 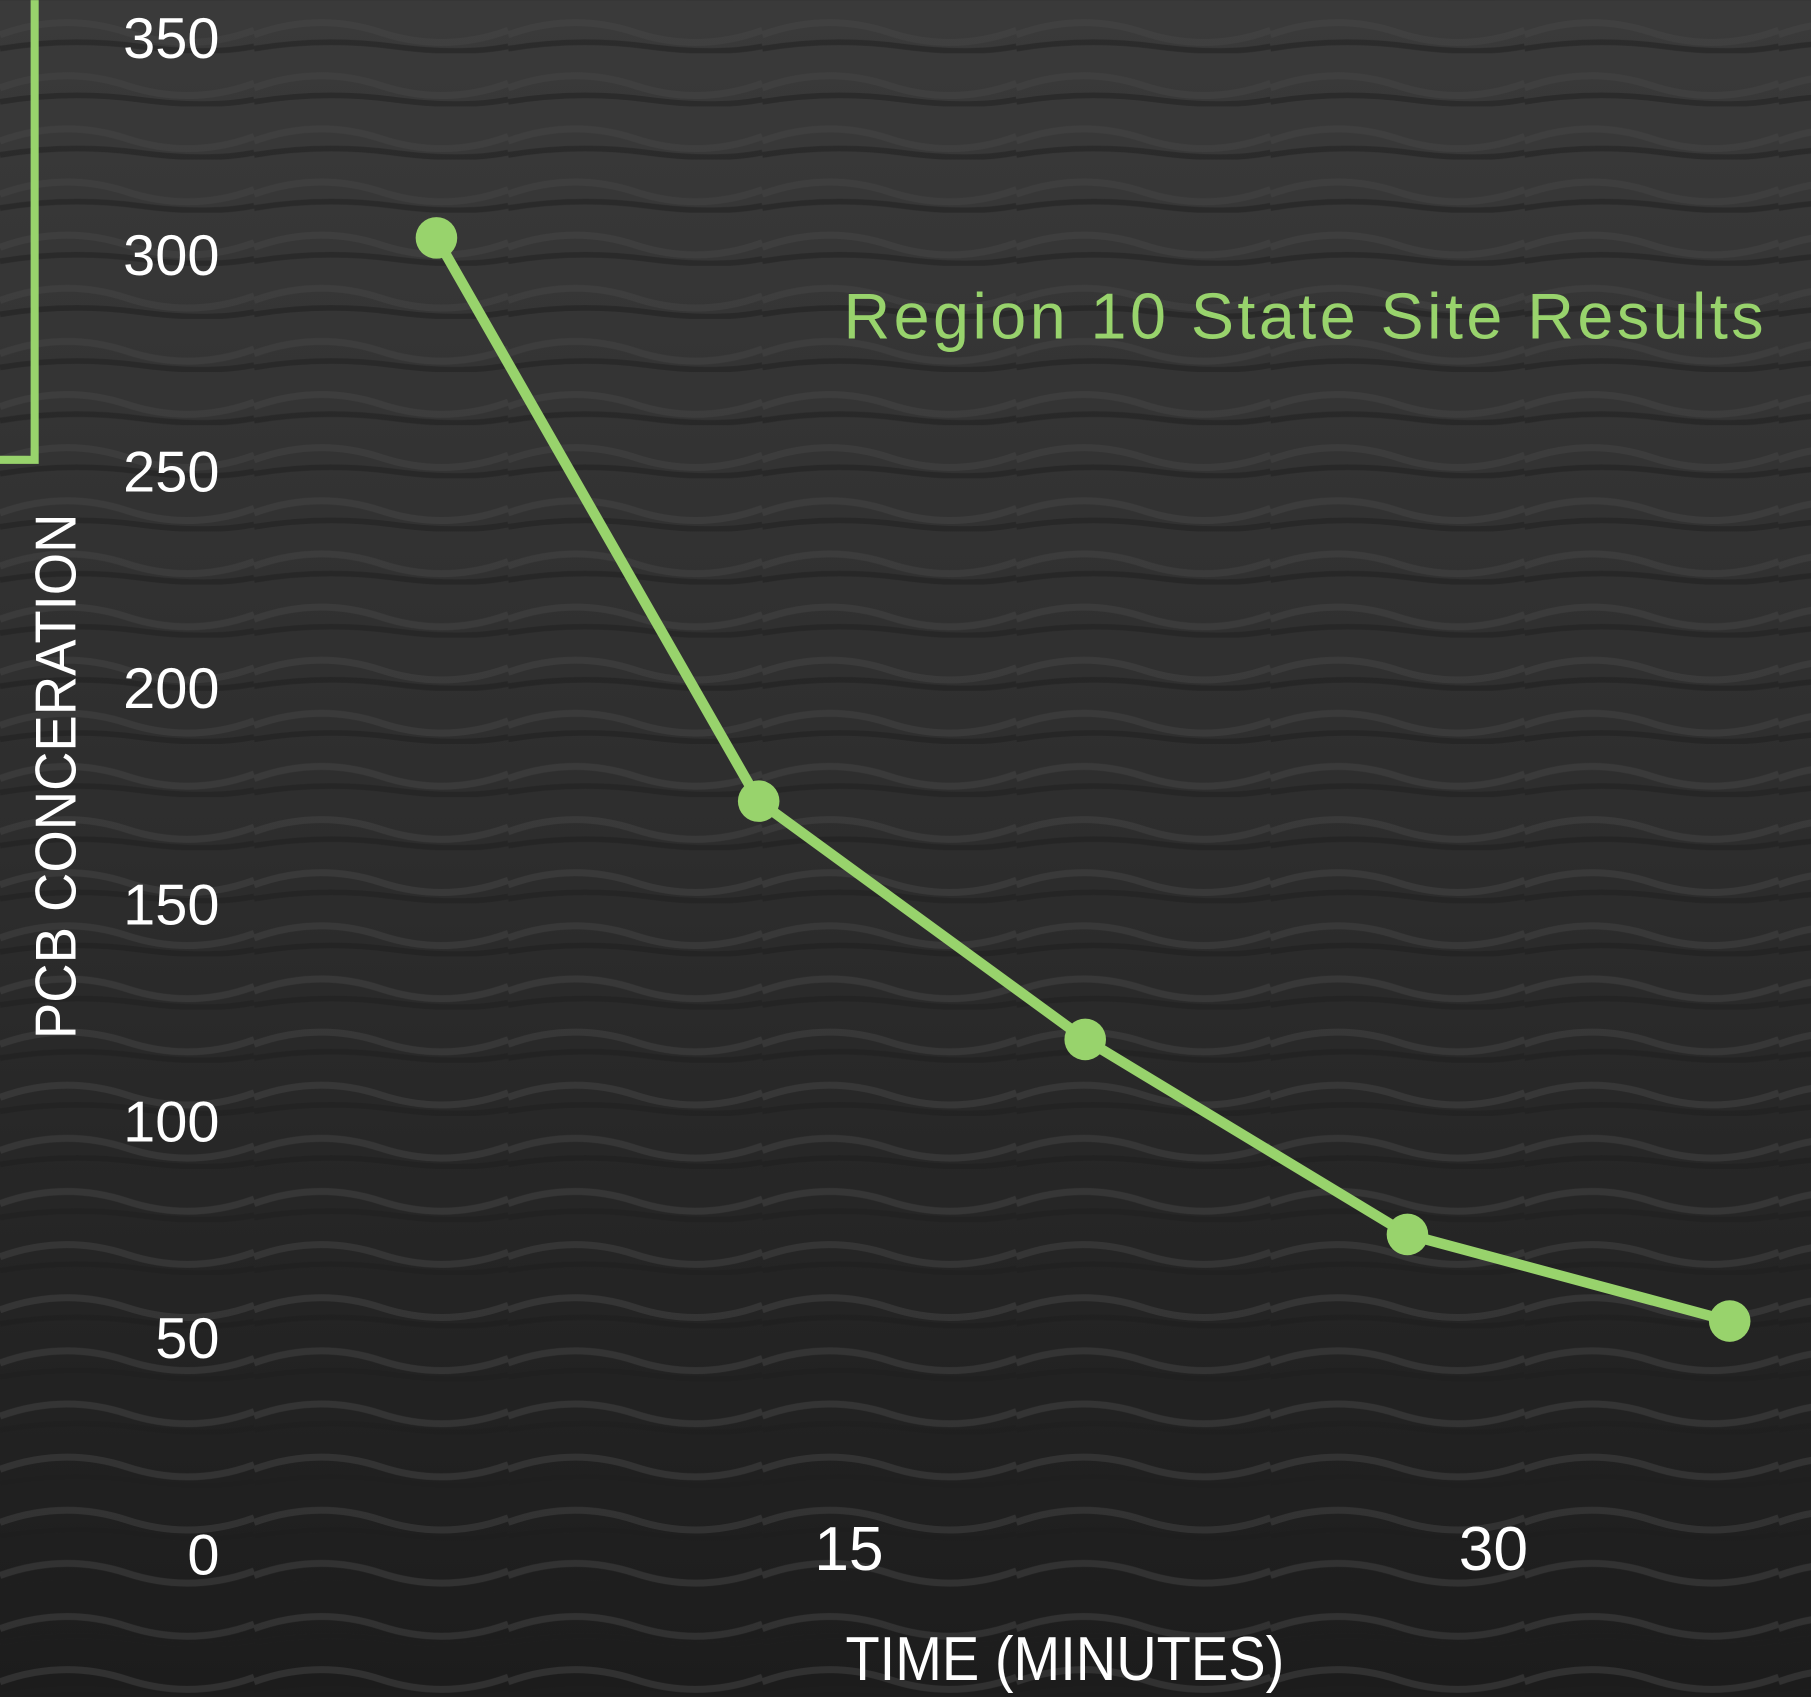 What do you see at coordinates (848, 1549) in the screenshot?
I see `x-tick-label: 15` at bounding box center [848, 1549].